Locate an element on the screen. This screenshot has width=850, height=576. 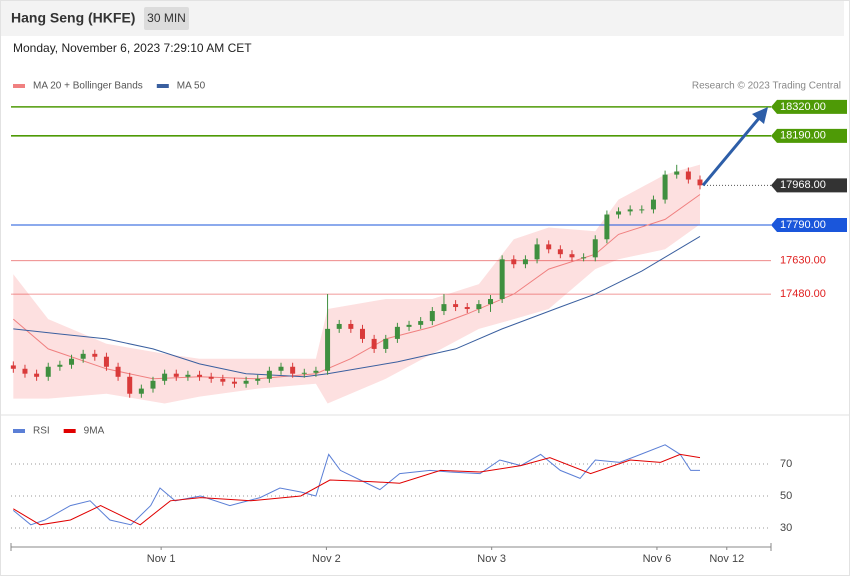
level-label: 17630.00 is located at coordinates (803, 261).